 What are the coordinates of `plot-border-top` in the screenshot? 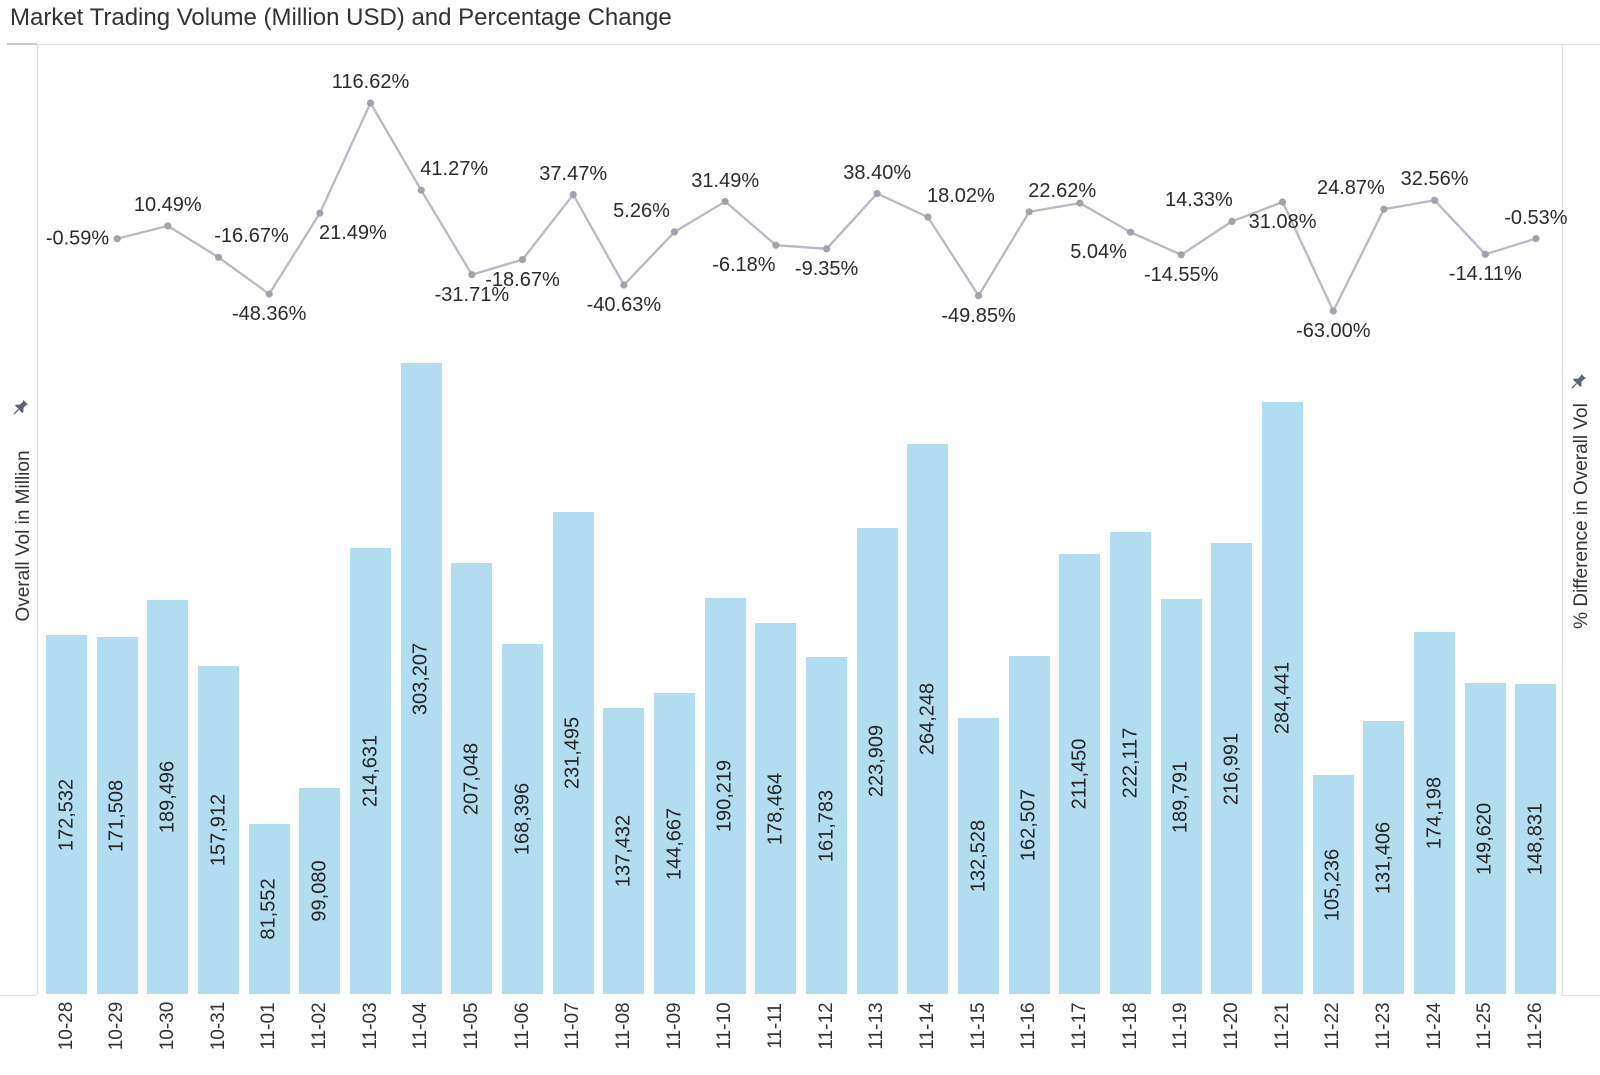 It's located at (803, 44).